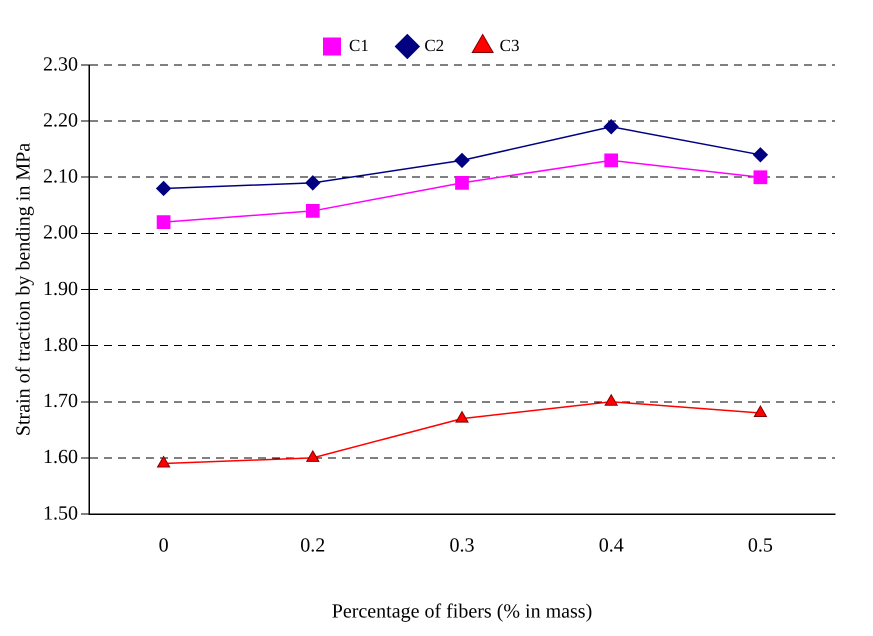  I want to click on x-tick-label: 0.2, so click(313, 545).